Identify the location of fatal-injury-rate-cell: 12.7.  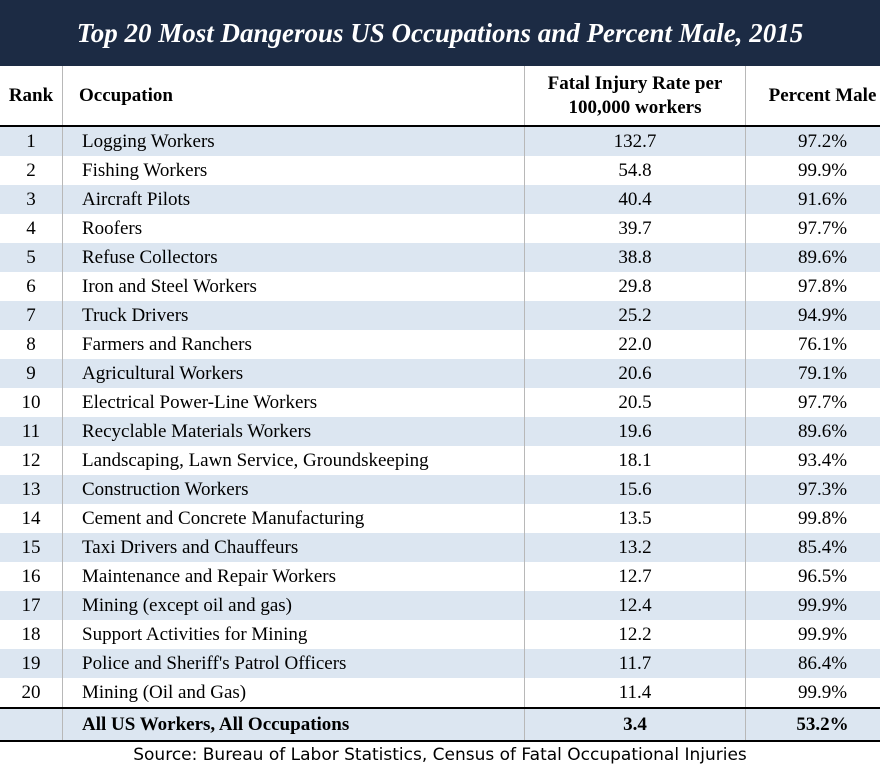
(635, 576).